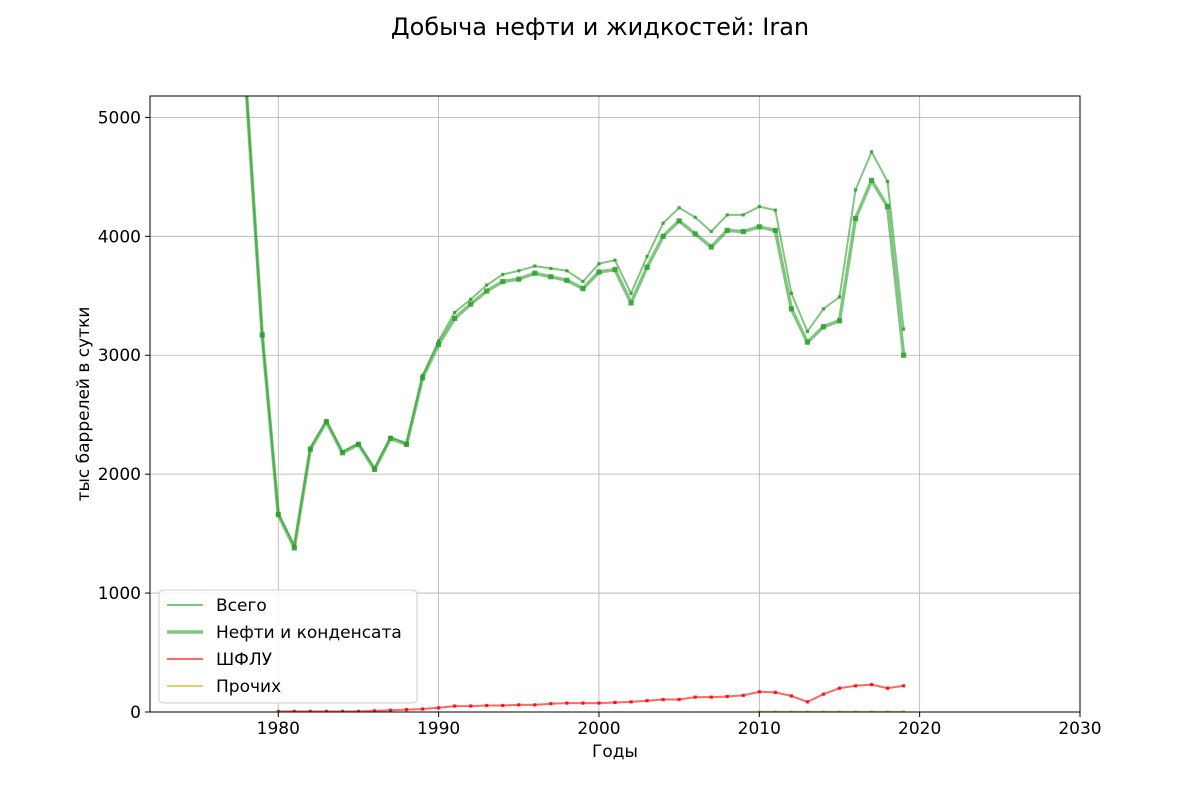 This screenshot has width=1200, height=800. What do you see at coordinates (759, 729) in the screenshot?
I see `x-tick-label: 2010` at bounding box center [759, 729].